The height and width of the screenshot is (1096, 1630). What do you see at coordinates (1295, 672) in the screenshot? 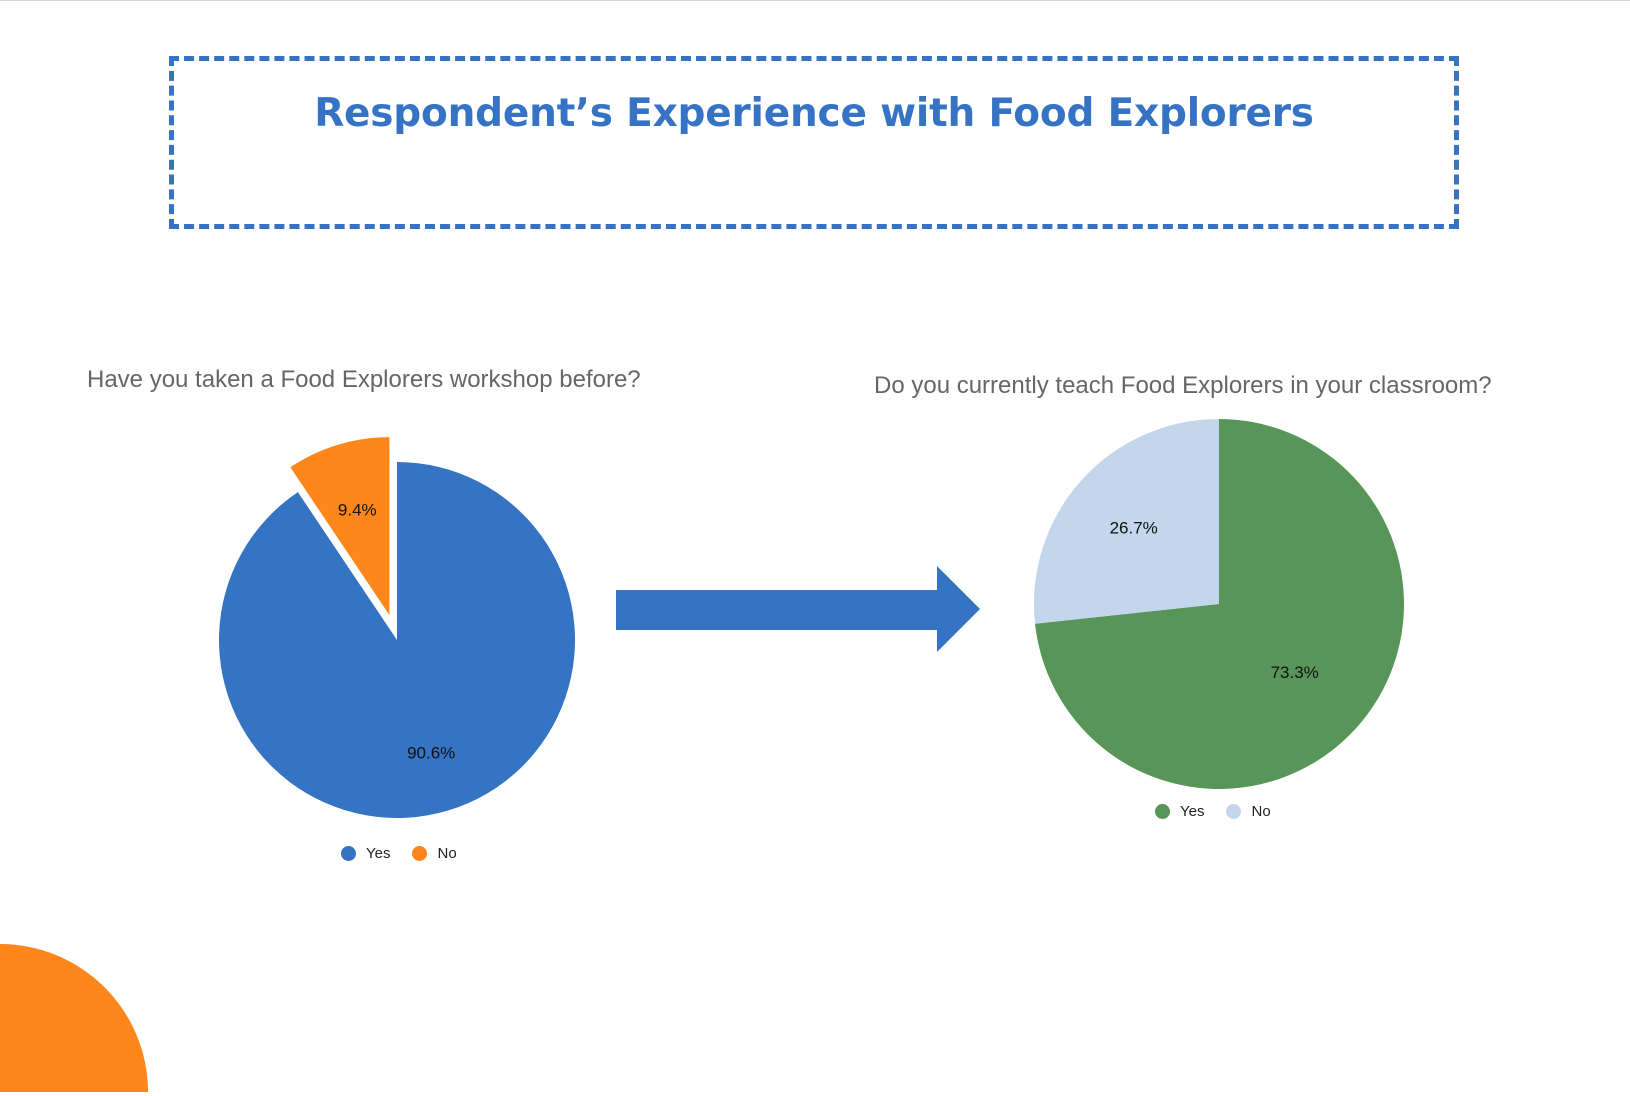
I see `data-label-yes: 73.3%` at bounding box center [1295, 672].